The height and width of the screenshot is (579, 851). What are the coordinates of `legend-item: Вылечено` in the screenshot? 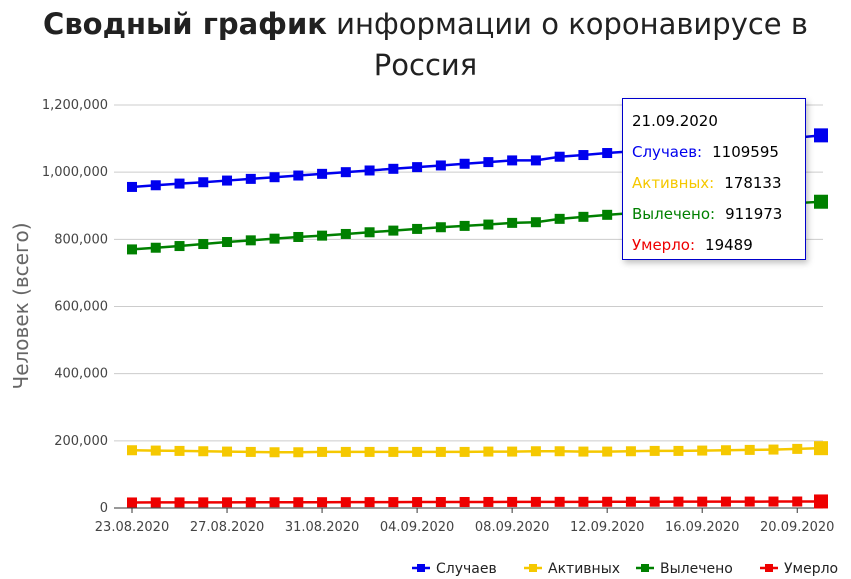 It's located at (684, 569).